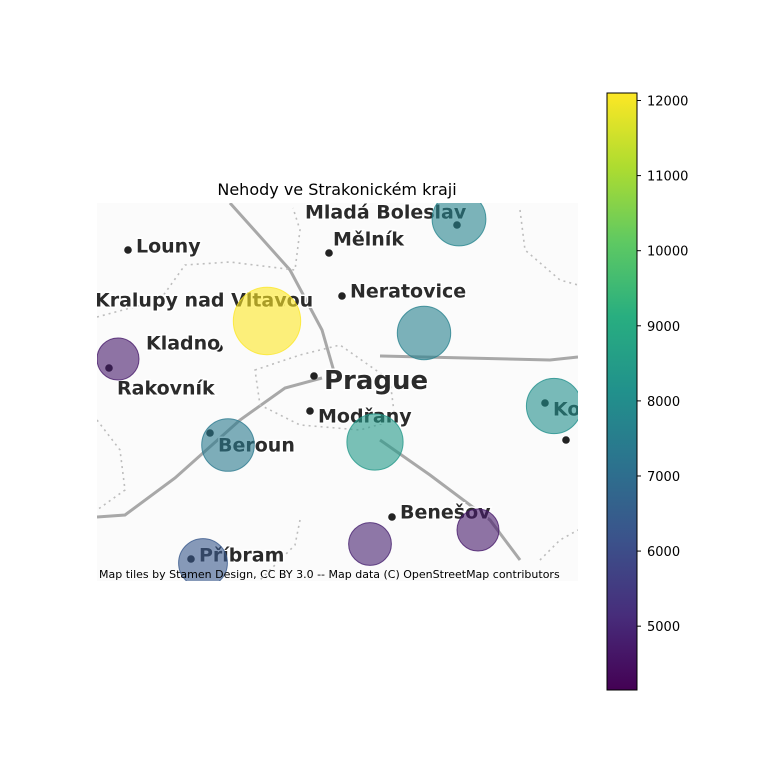 The image size is (775, 775). I want to click on town-label: Neratovice, so click(408, 292).